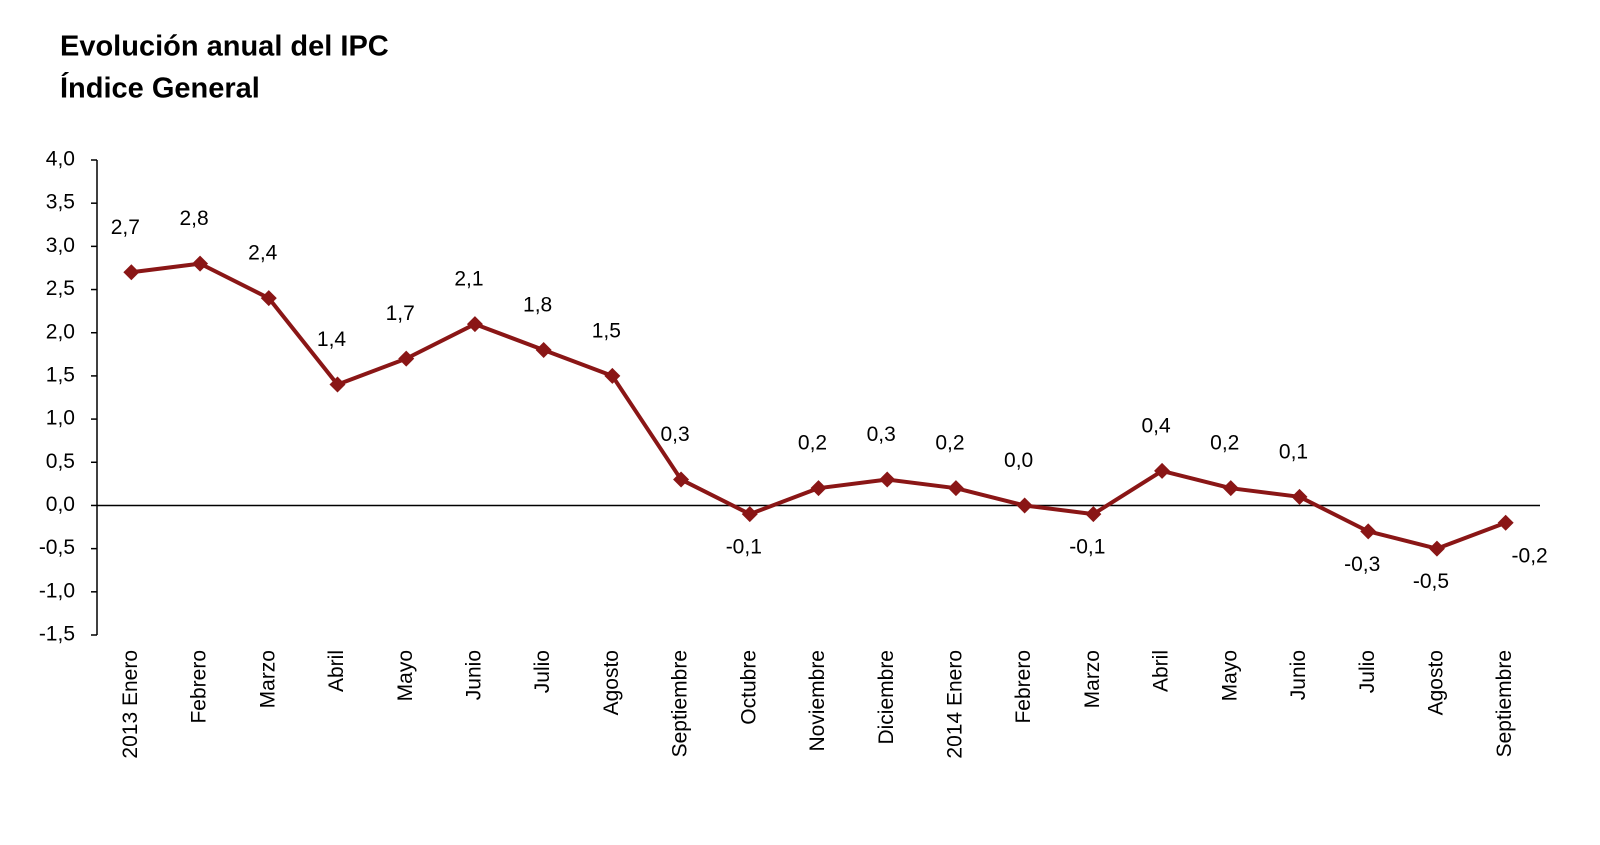 This screenshot has height=845, width=1600. Describe the element at coordinates (537, 305) in the screenshot. I see `data-label: 1,8` at that location.